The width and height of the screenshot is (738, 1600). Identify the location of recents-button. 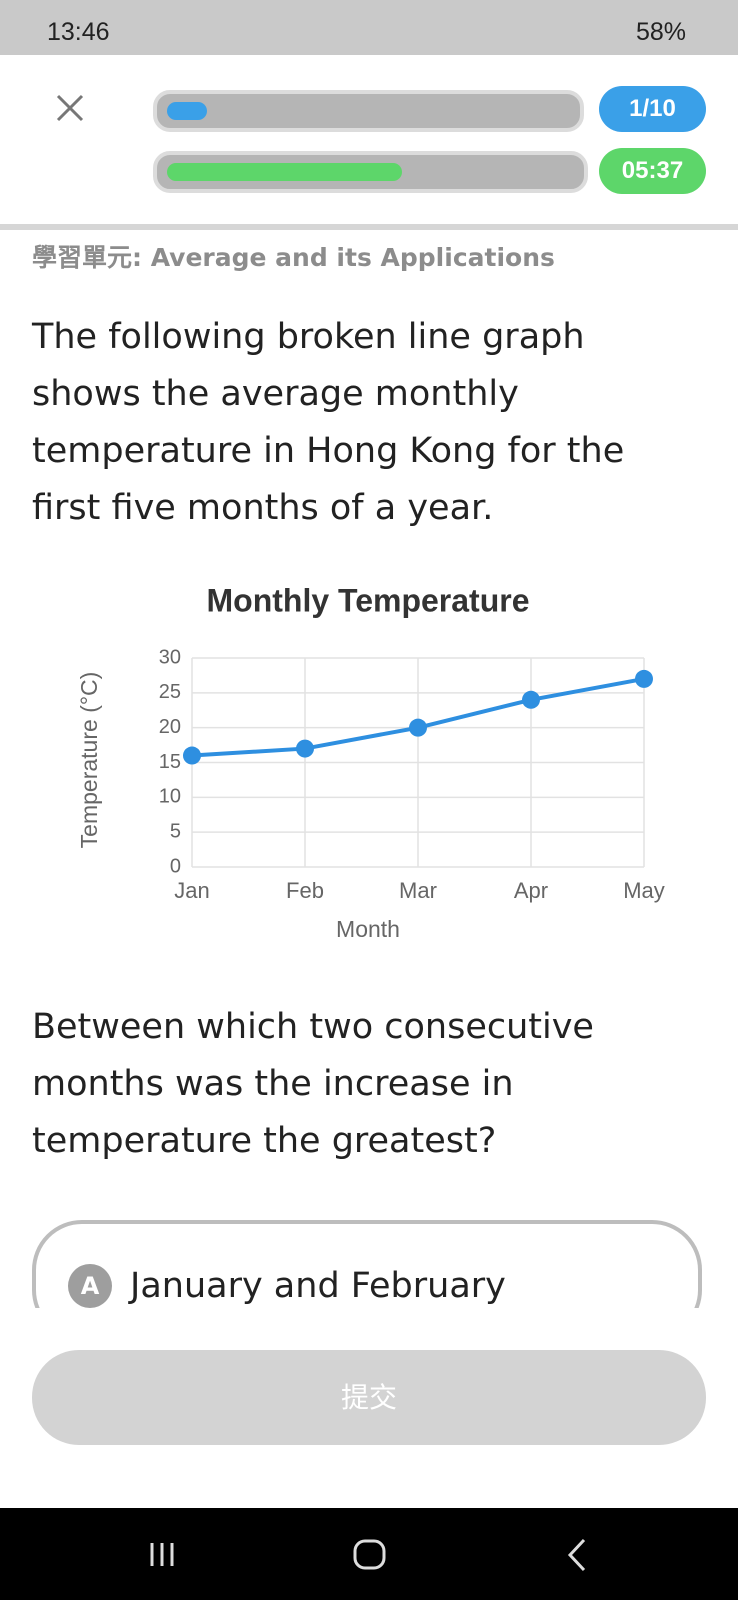
(162, 1554).